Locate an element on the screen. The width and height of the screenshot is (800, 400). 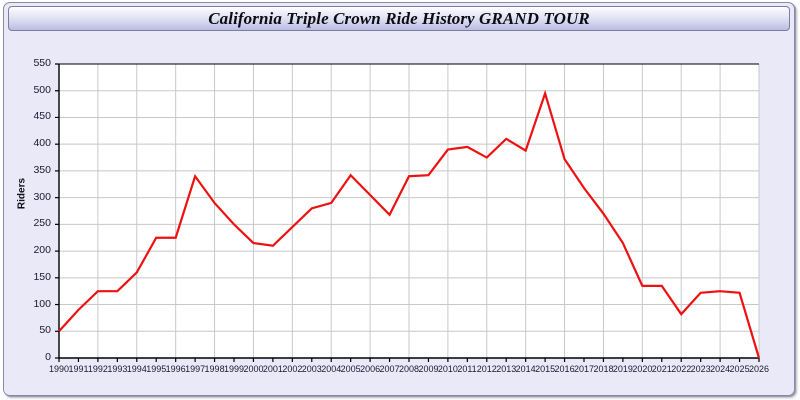
y-tick-0: 0 is located at coordinates (48, 357).